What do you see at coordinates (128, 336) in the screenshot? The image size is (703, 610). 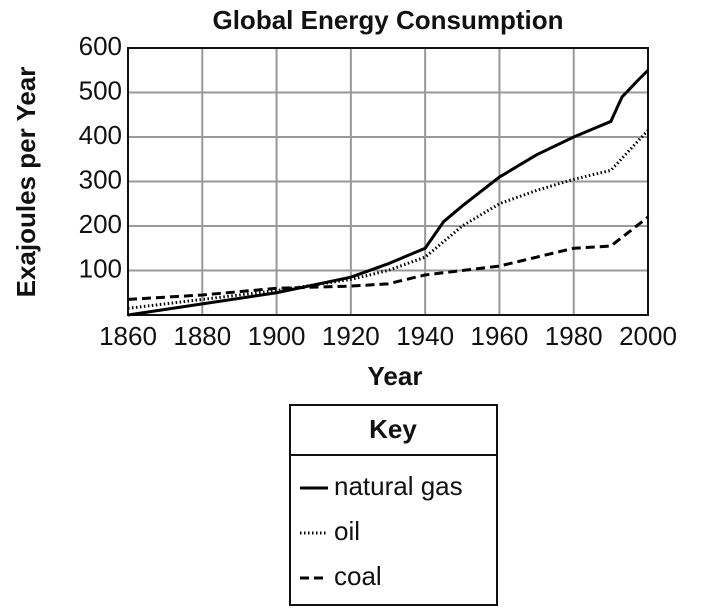 I see `x-tick-label: 1860` at bounding box center [128, 336].